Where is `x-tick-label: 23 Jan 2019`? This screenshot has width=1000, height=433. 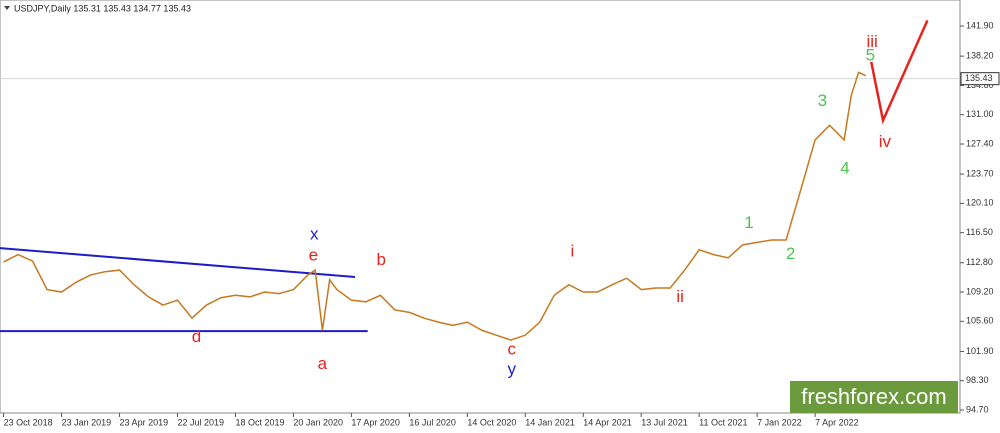
x-tick-label: 23 Jan 2019 is located at coordinates (87, 422).